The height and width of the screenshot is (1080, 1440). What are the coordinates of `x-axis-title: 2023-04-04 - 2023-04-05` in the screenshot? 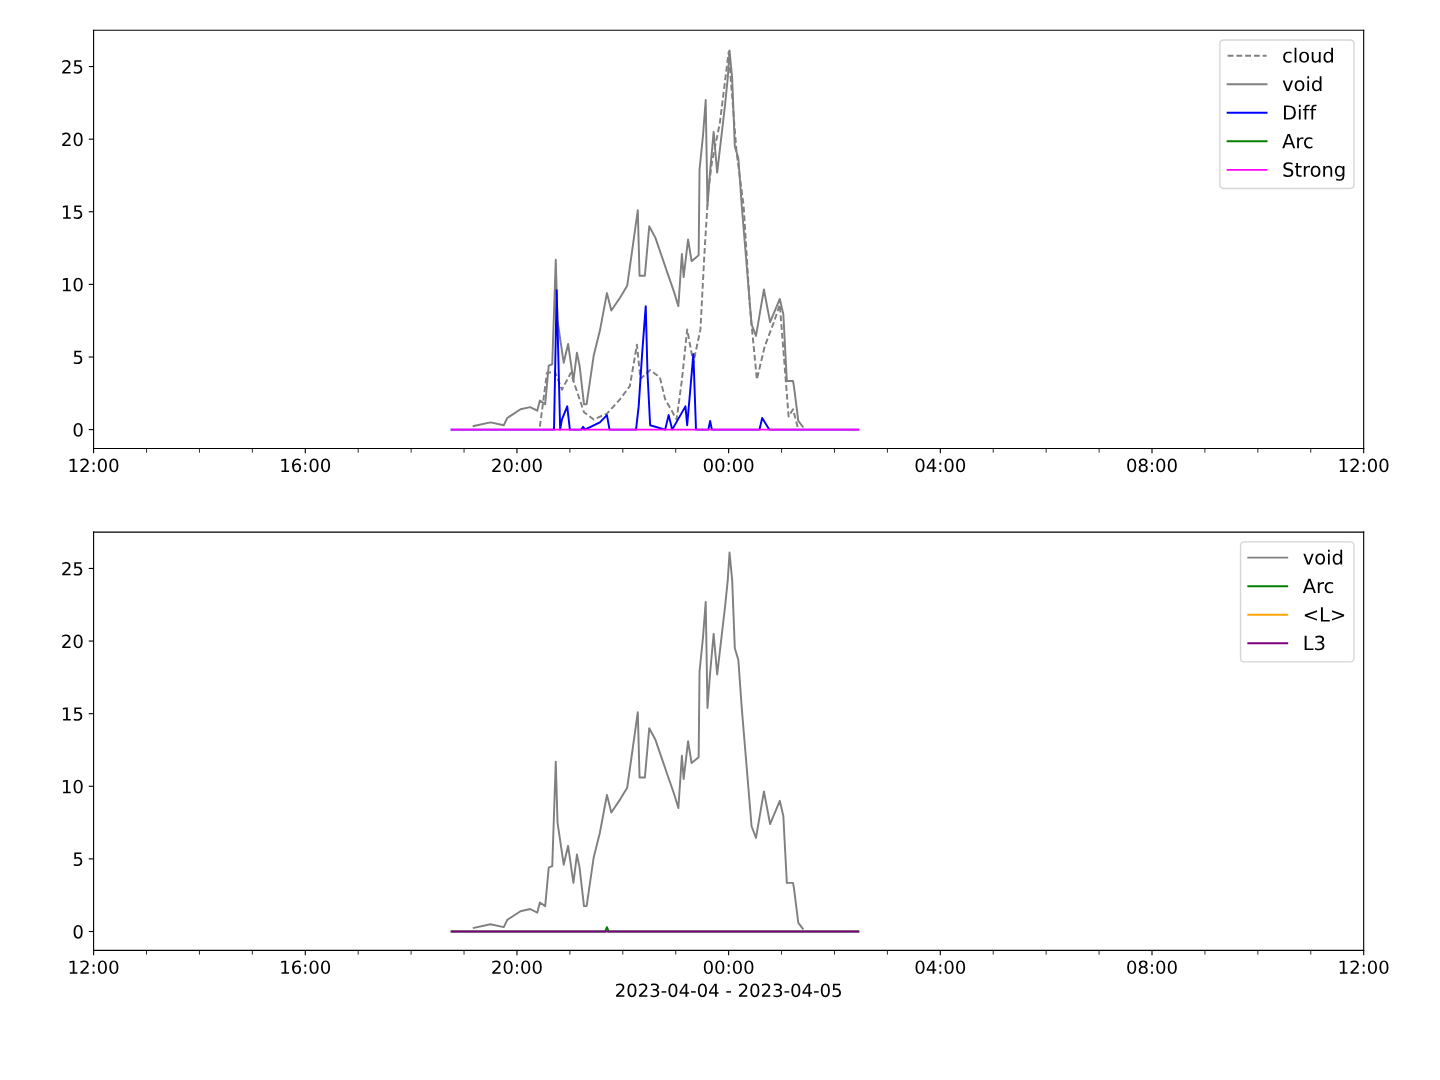 It's located at (728, 990).